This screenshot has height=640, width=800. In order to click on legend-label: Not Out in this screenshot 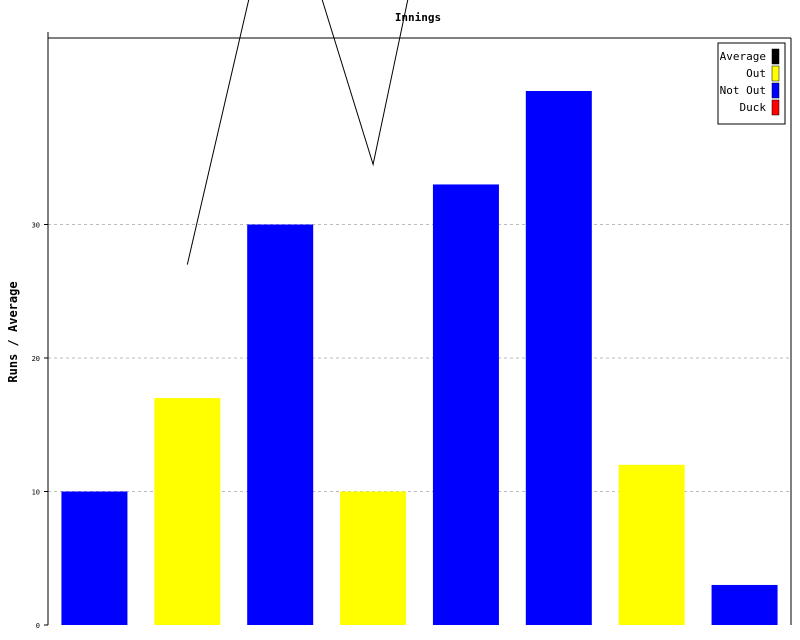, I will do `click(743, 90)`.